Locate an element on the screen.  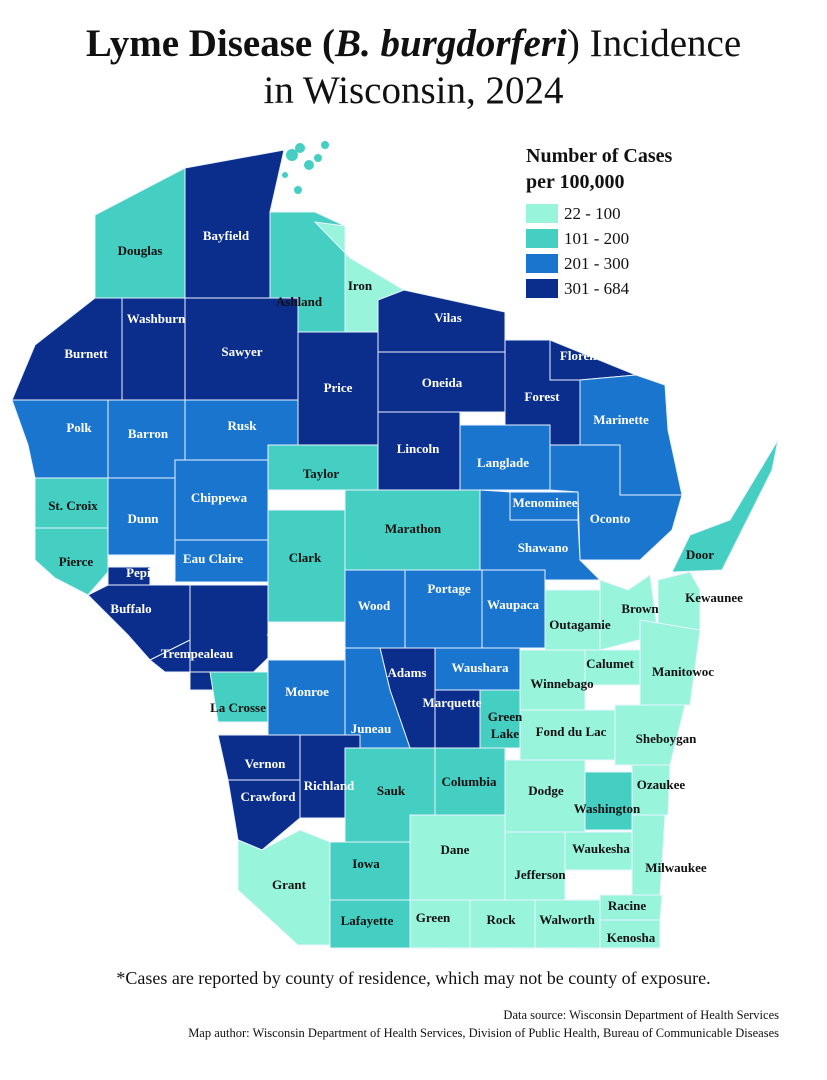
county-label-polk: Polk is located at coordinates (79, 427).